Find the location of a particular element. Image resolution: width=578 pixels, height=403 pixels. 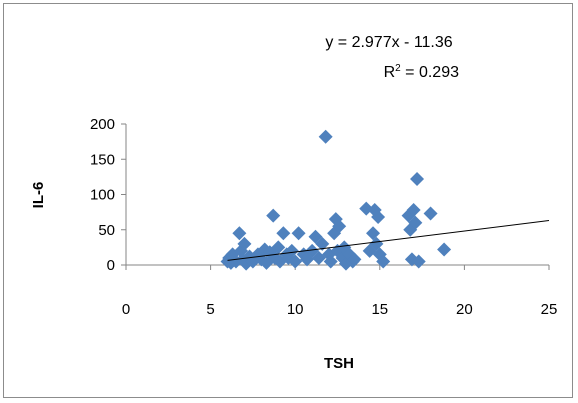

data-points is located at coordinates (336, 200).